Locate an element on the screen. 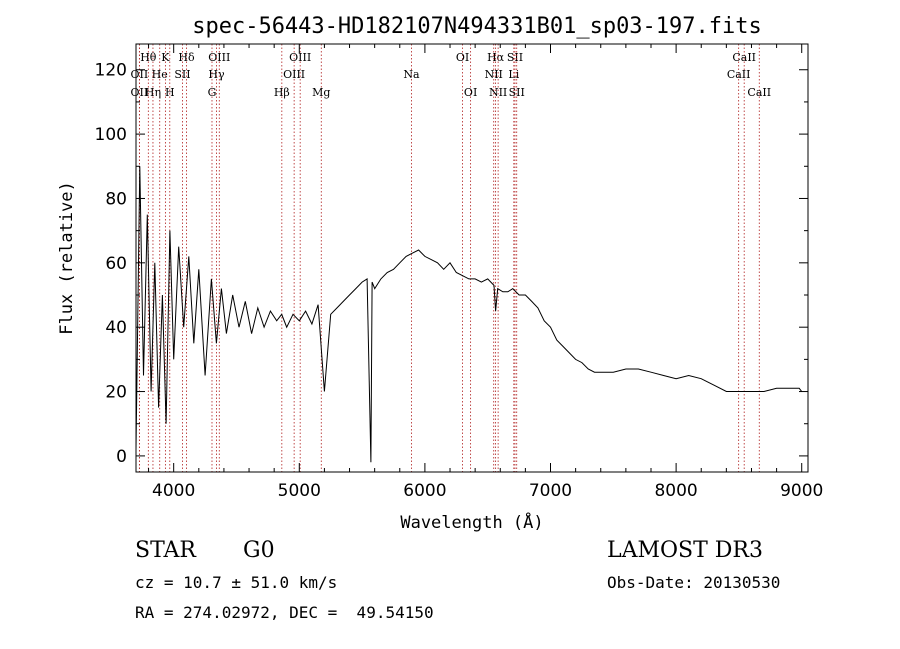 This screenshot has height=649, width=900. spectral-line-label: Li is located at coordinates (513, 74).